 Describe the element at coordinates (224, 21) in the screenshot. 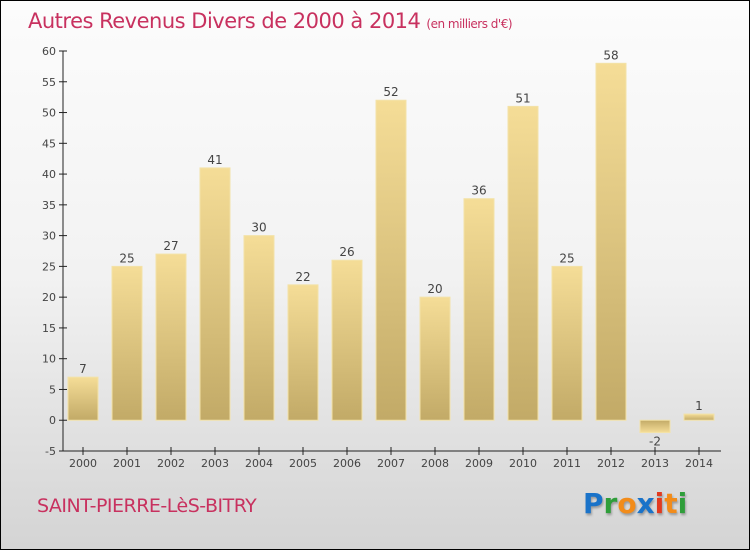

I see `title-text: Autres Revenus Divers de 2000 à 2014` at that location.